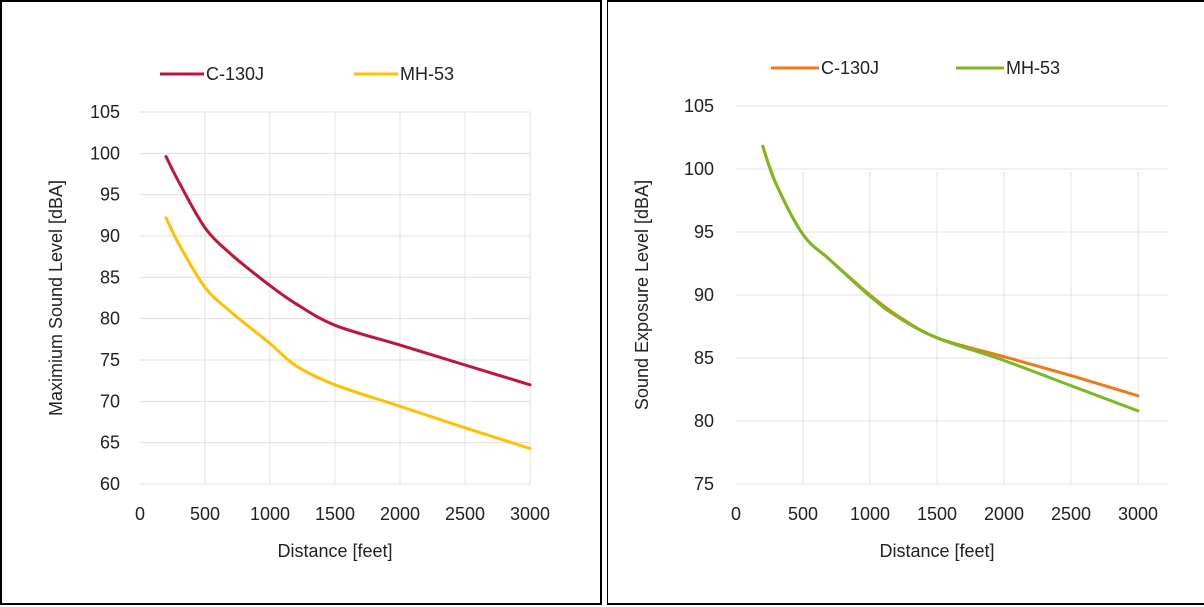 This screenshot has width=1204, height=607. What do you see at coordinates (110, 401) in the screenshot?
I see `y-tick-label: 70` at bounding box center [110, 401].